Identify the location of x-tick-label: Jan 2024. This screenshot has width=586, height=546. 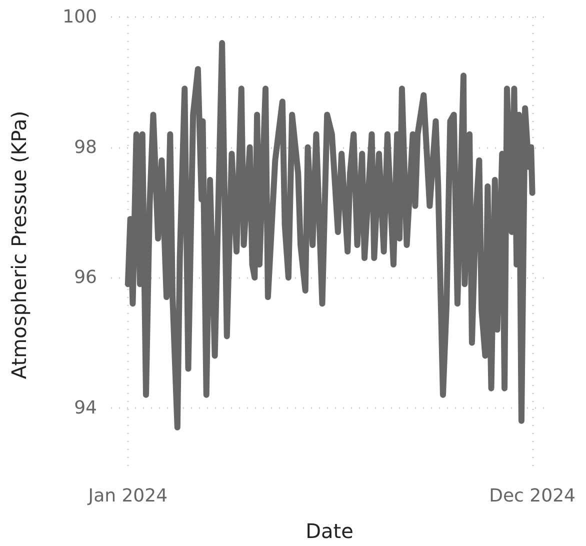
(127, 496).